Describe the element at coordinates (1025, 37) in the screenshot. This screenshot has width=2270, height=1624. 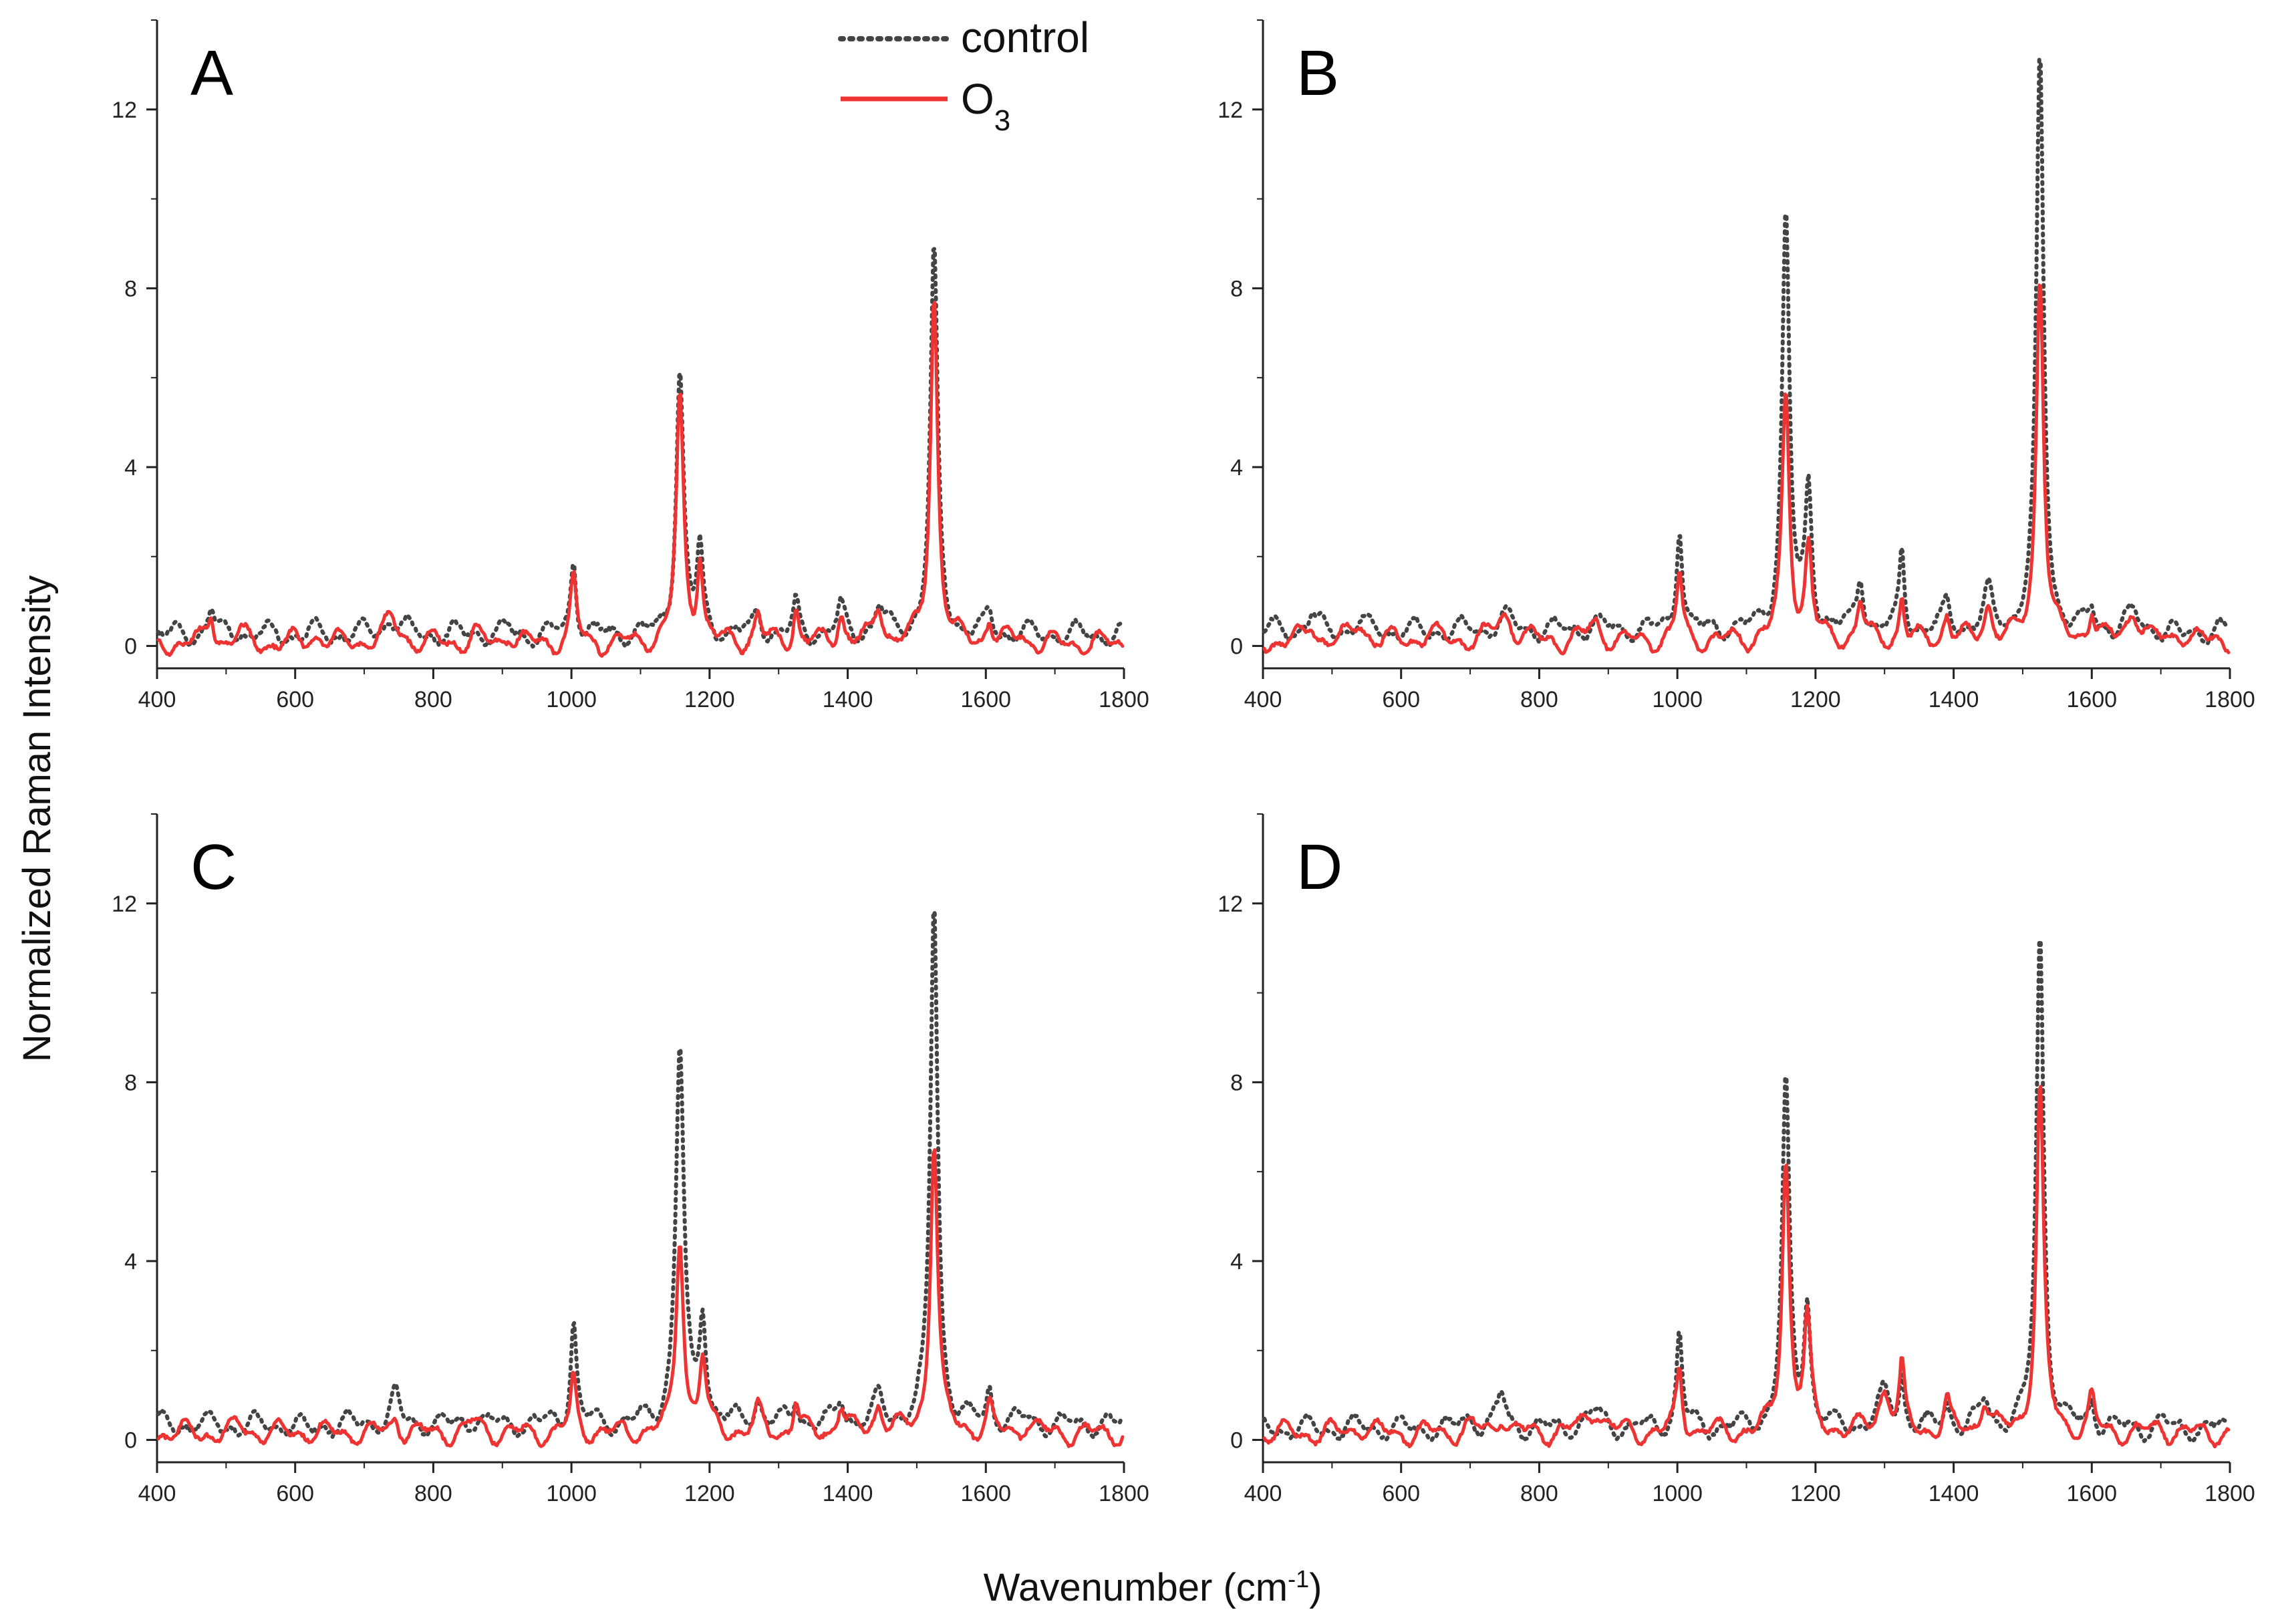
I see `legend-control-label: control` at that location.